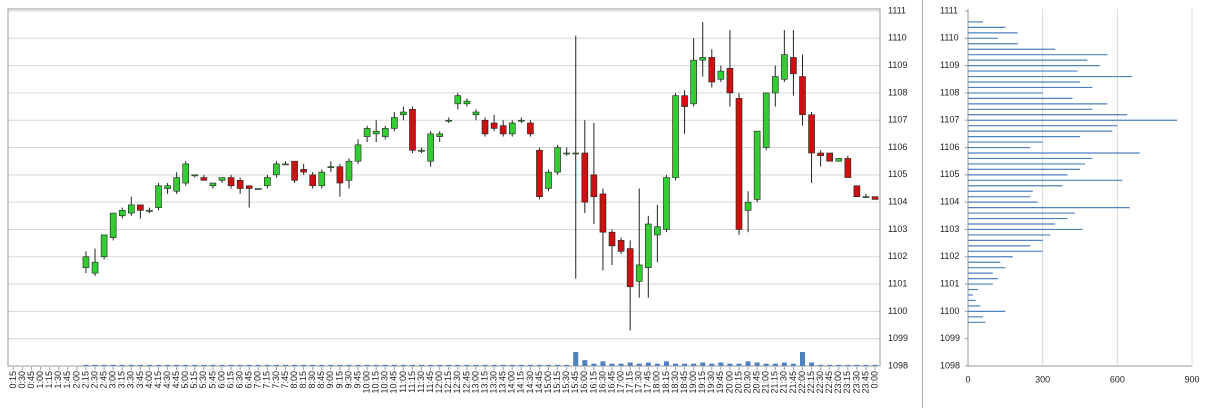 Image resolution: width=1211 pixels, height=408 pixels. Describe the element at coordinates (421, 382) in the screenshot. I see `x-tick-label: 11:30` at that location.